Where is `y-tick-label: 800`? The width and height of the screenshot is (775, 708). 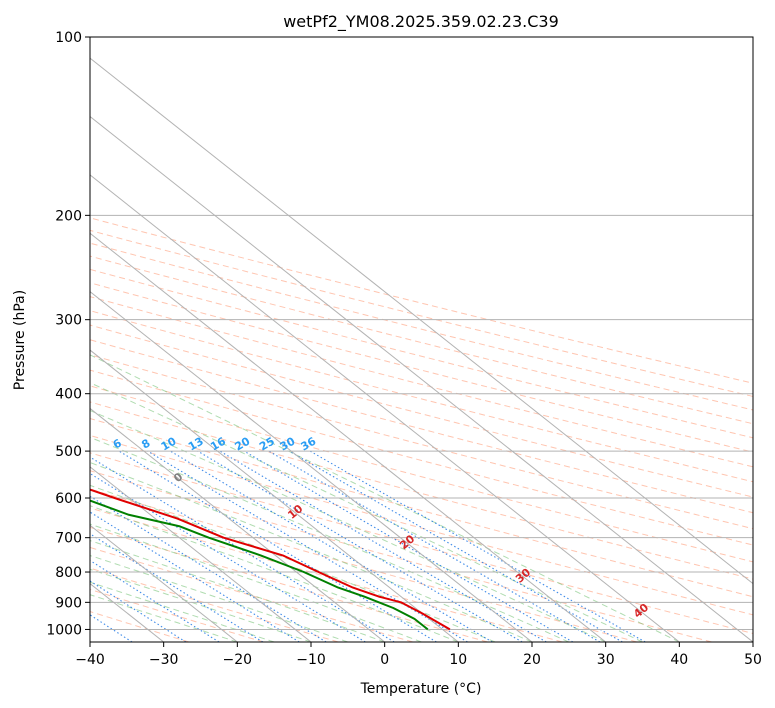
y-tick-label: 800 is located at coordinates (68, 573).